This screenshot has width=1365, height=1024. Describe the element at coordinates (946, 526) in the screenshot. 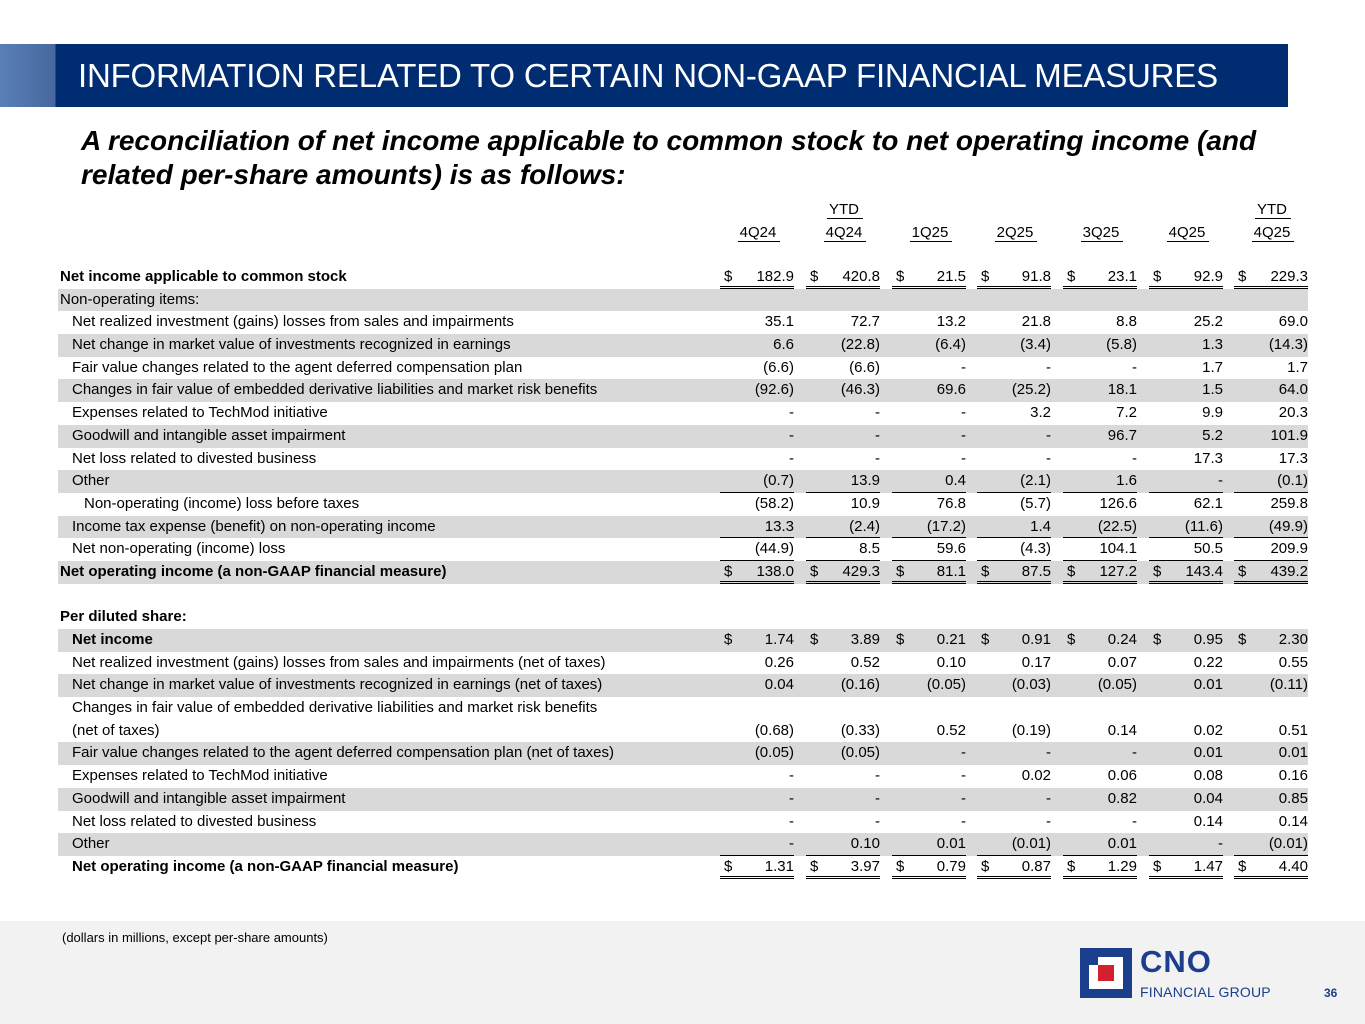

I see `cell-value: (17.2)` at that location.